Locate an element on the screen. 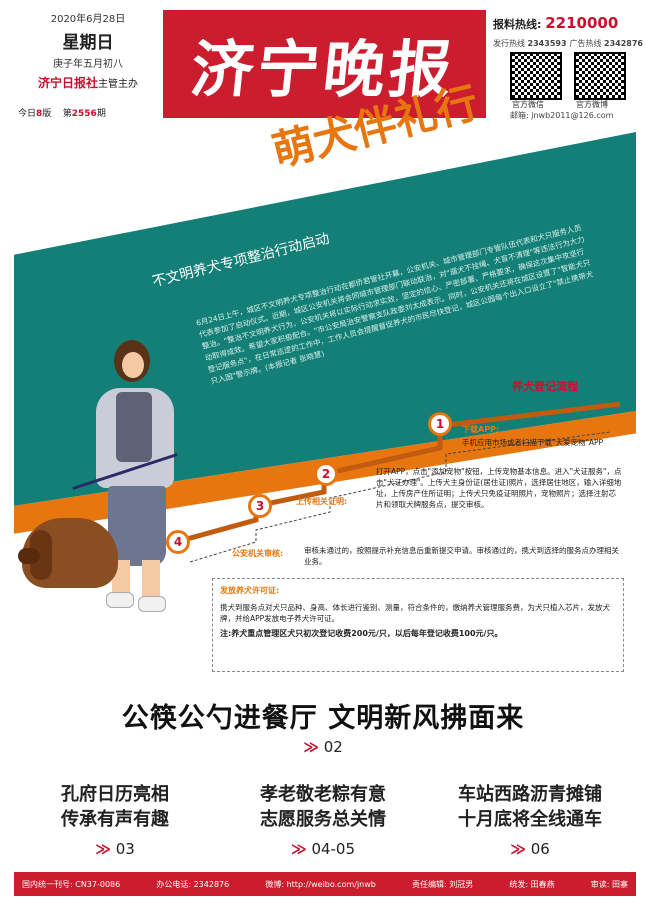 The image size is (646, 904). lead-headline: 公筷公勺进餐厅 文明新风拂面来 is located at coordinates (323, 718).